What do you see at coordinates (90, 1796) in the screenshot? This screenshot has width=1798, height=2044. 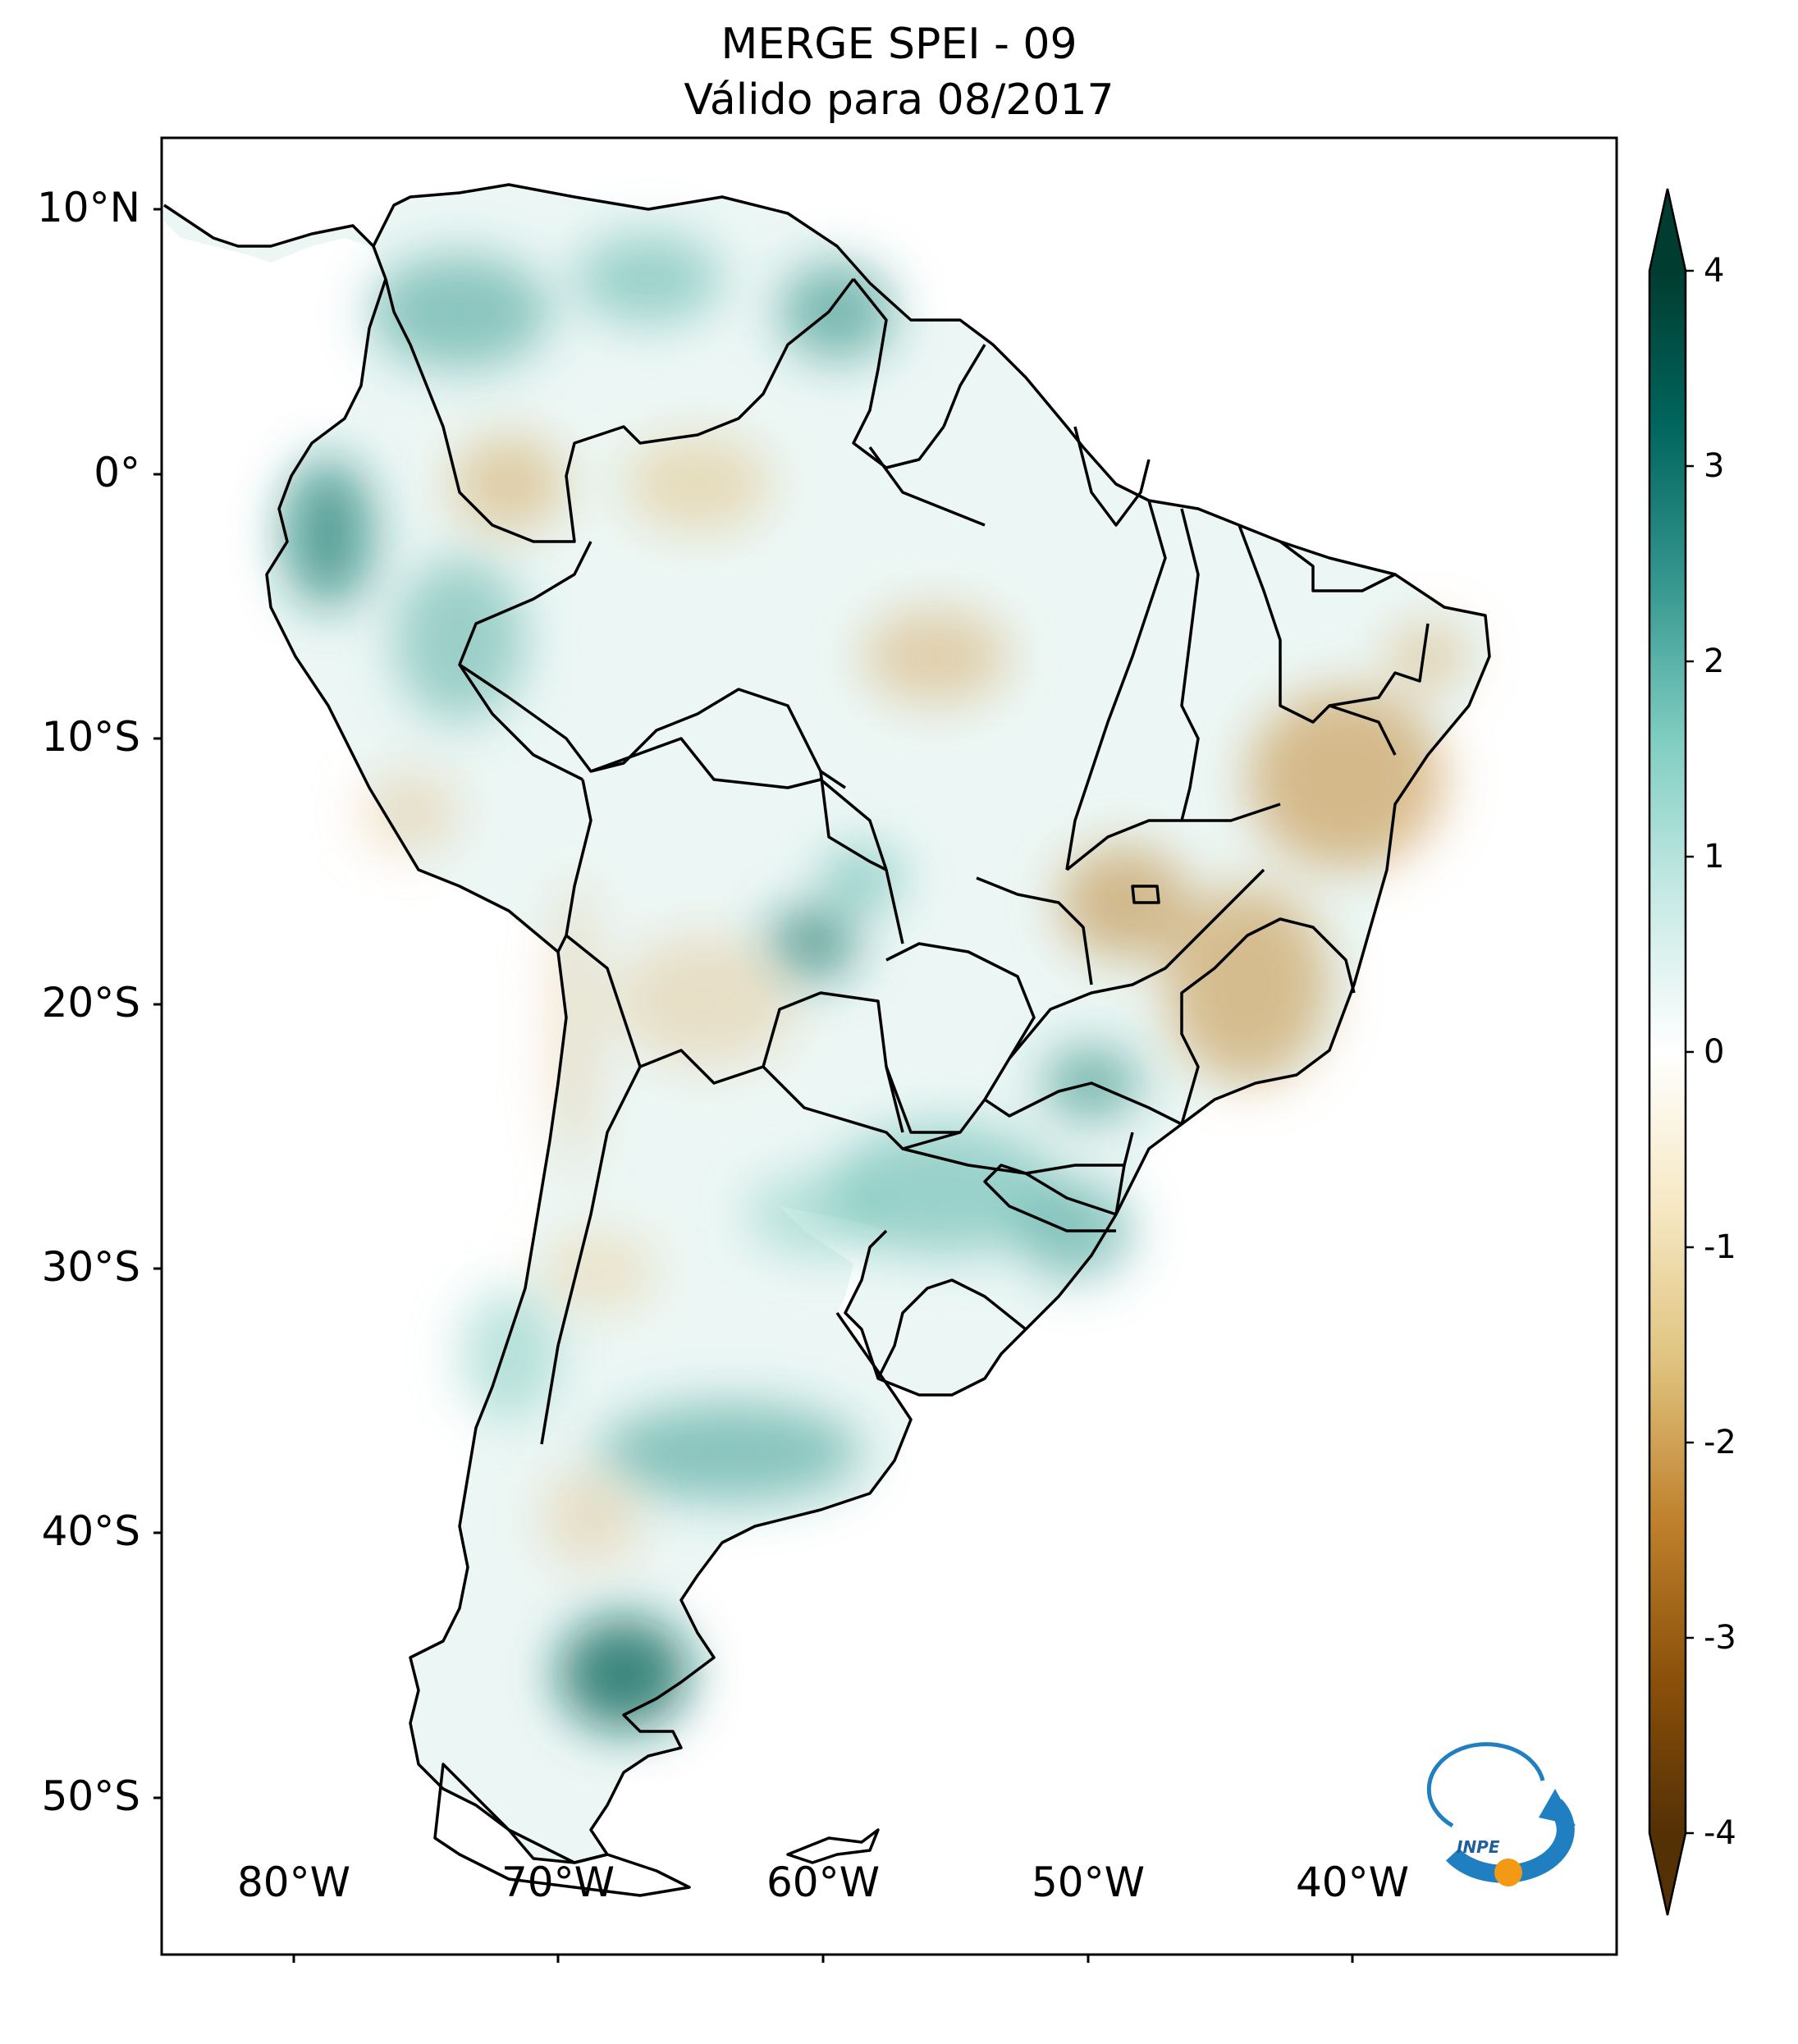 I see `lat-tick-label: 50°S` at bounding box center [90, 1796].